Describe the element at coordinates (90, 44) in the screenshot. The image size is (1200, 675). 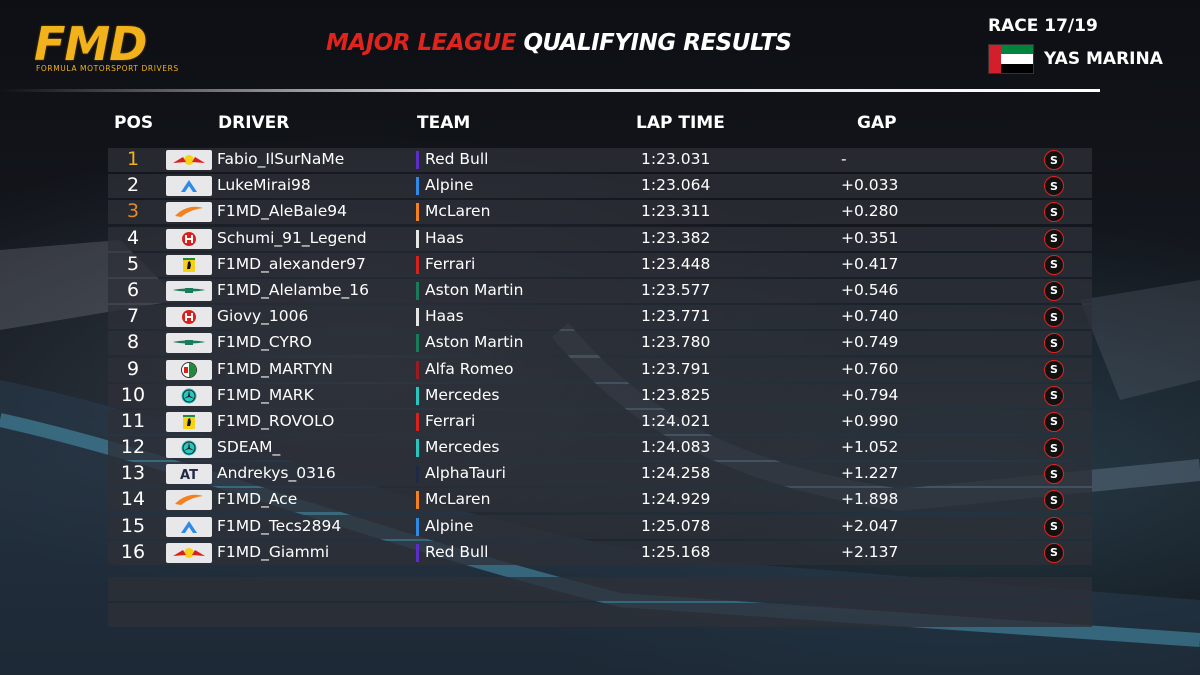
I see `logo-wordmark: FMD` at that location.